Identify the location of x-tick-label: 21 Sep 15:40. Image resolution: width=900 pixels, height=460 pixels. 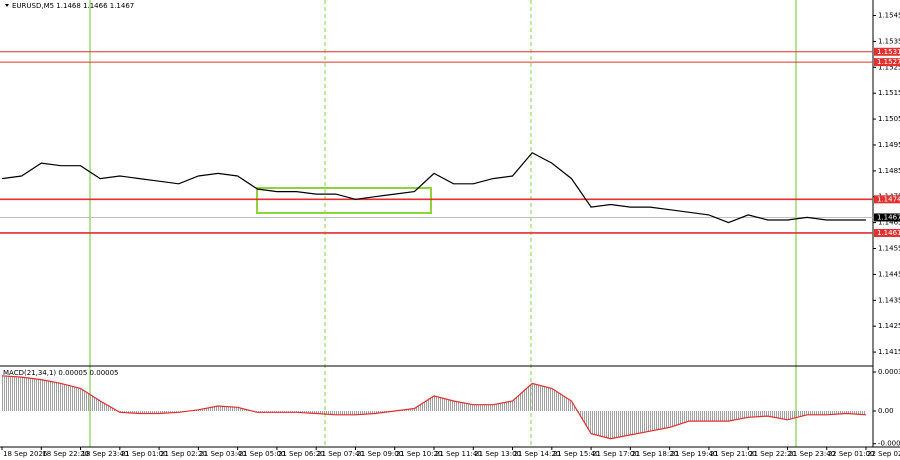
(576, 454).